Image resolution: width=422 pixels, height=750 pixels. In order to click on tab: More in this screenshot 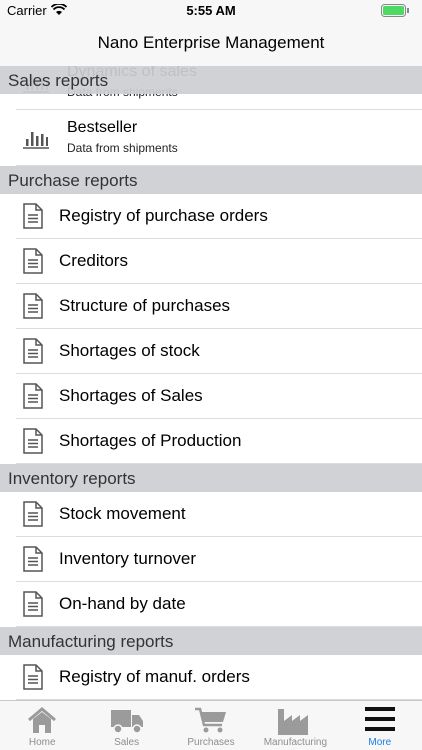, I will do `click(380, 725)`.